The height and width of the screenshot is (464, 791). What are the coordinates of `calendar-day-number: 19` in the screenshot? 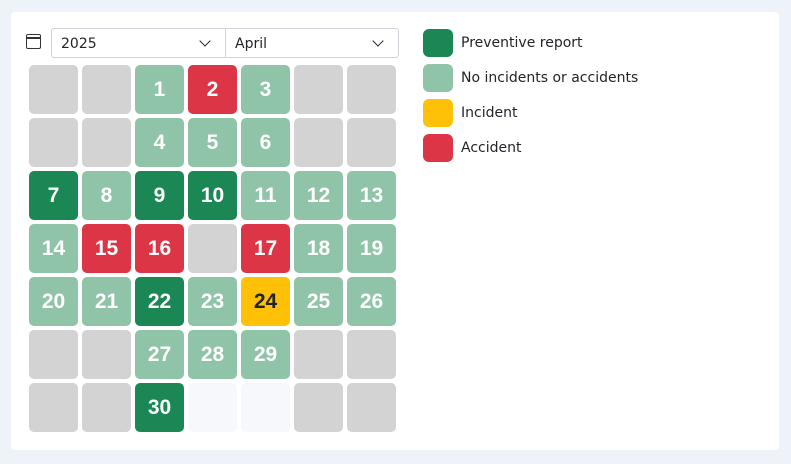 It's located at (371, 248).